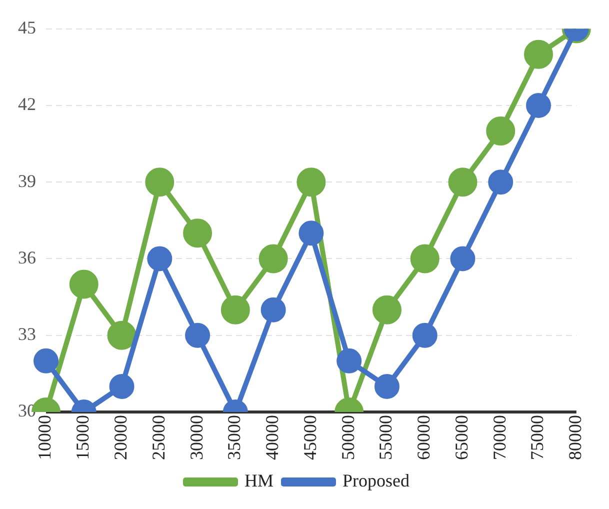  What do you see at coordinates (120, 437) in the screenshot?
I see `x-tick-label: 20000` at bounding box center [120, 437].